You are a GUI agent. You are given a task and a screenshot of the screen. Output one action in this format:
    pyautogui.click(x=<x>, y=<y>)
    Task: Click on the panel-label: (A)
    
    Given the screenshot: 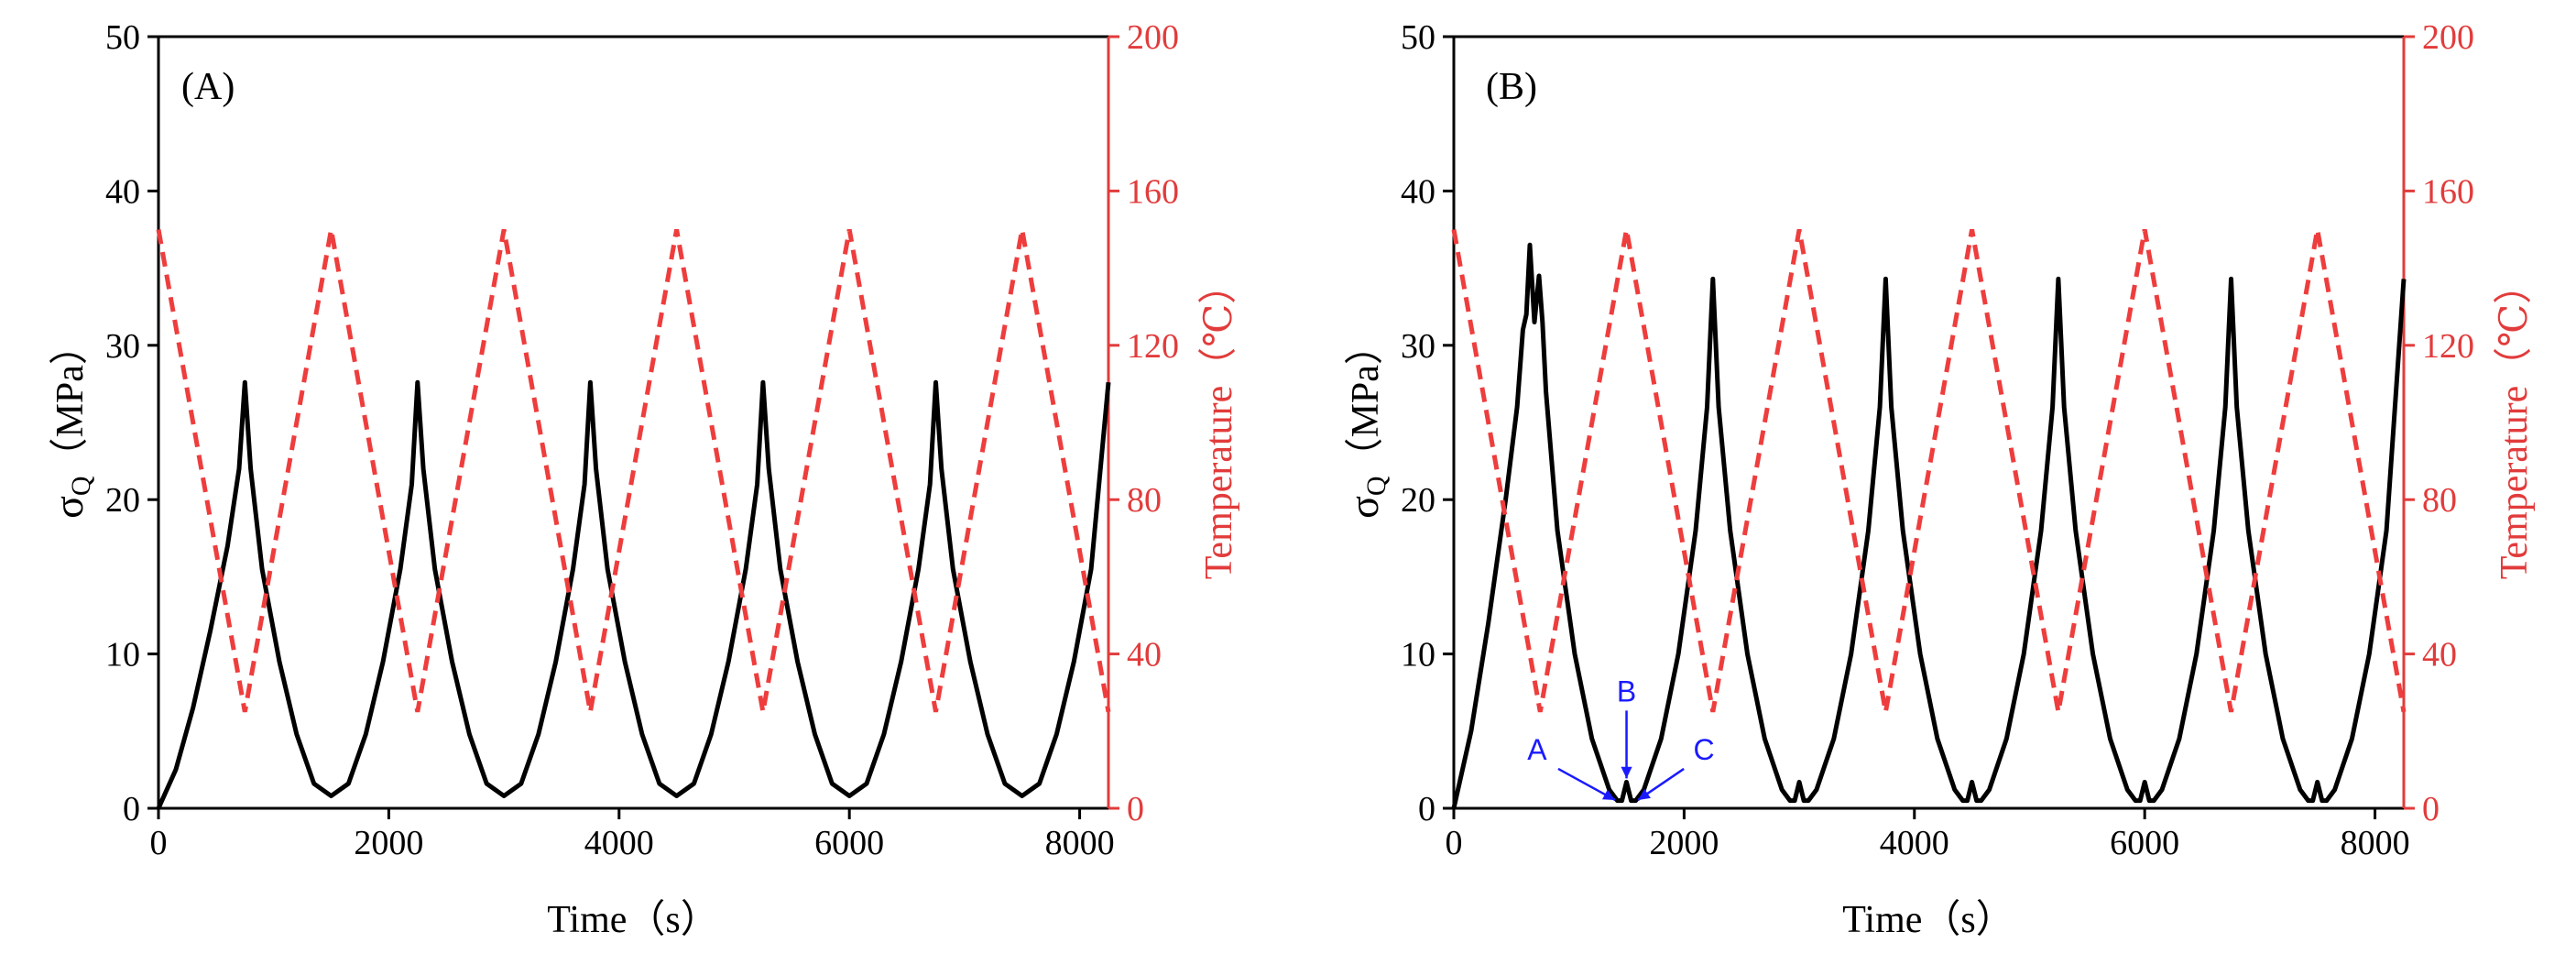 What is the action you would take?
    pyautogui.click(x=208, y=87)
    